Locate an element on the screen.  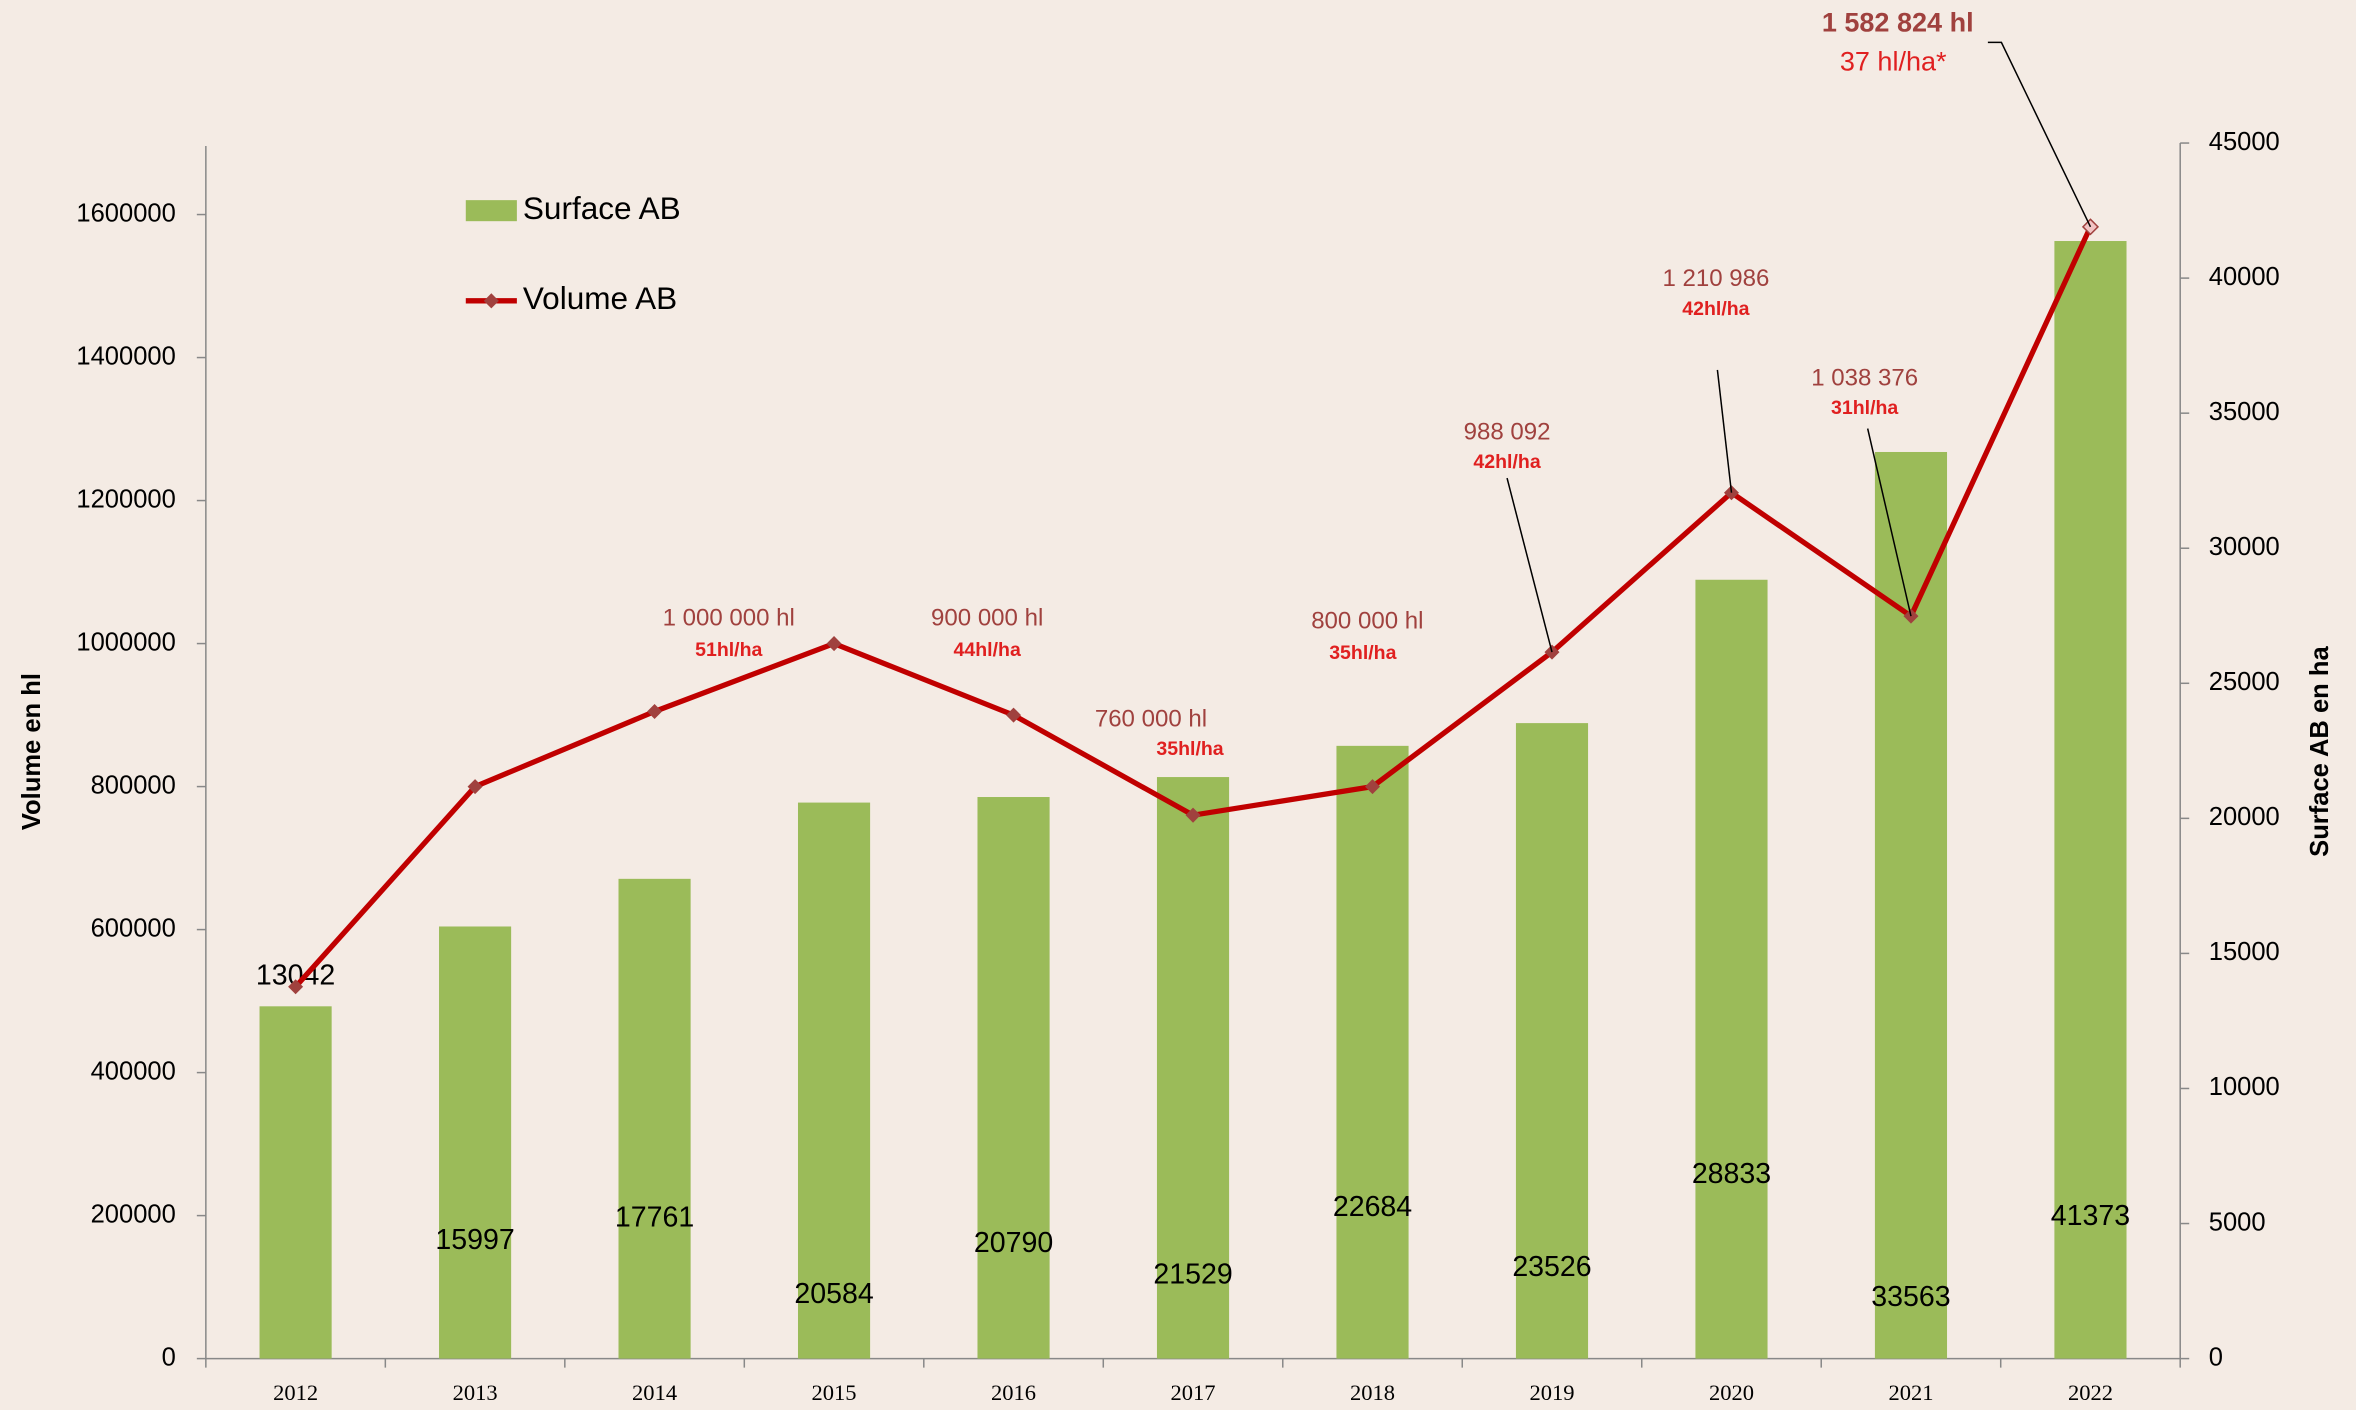
y2-tick-label: 35000 is located at coordinates (2244, 412).